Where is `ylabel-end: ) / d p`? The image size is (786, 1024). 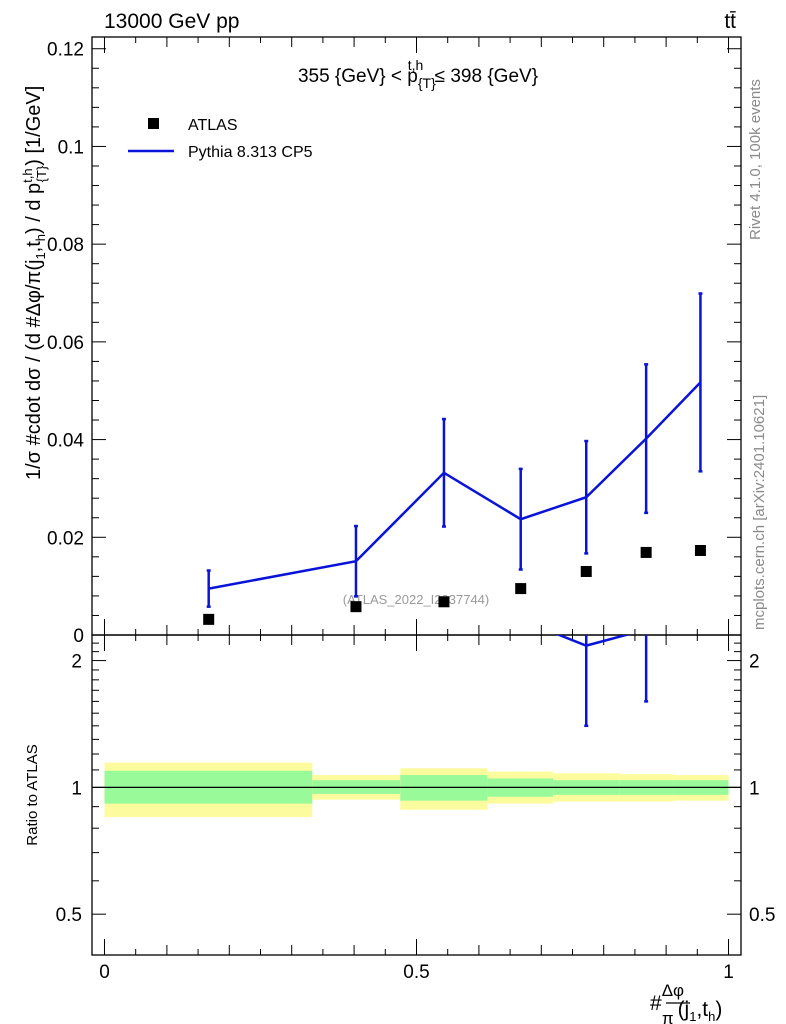 ylabel-end: ) / d p is located at coordinates (34, 208).